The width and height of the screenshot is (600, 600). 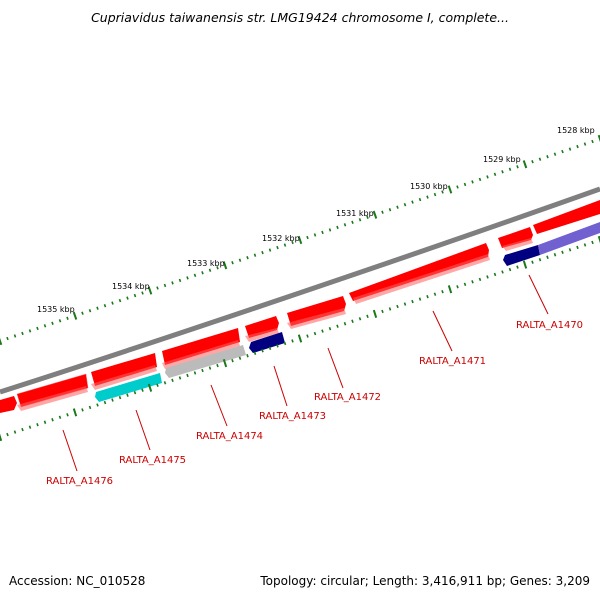 I want to click on gene-arrow-a1473, so click(x=267, y=342).